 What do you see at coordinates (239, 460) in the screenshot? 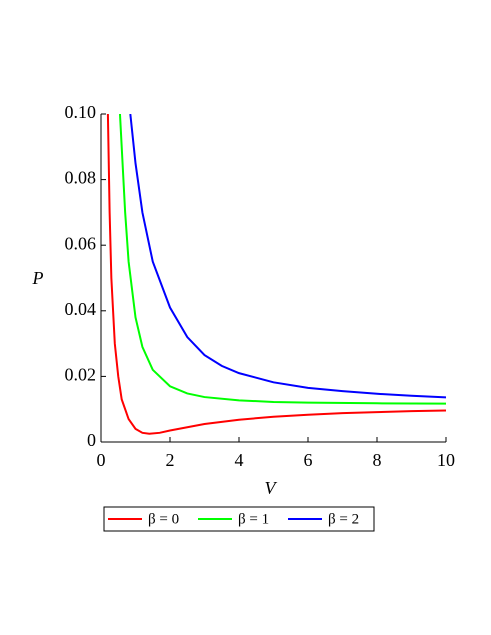
I see `x-tick-label: 4` at bounding box center [239, 460].